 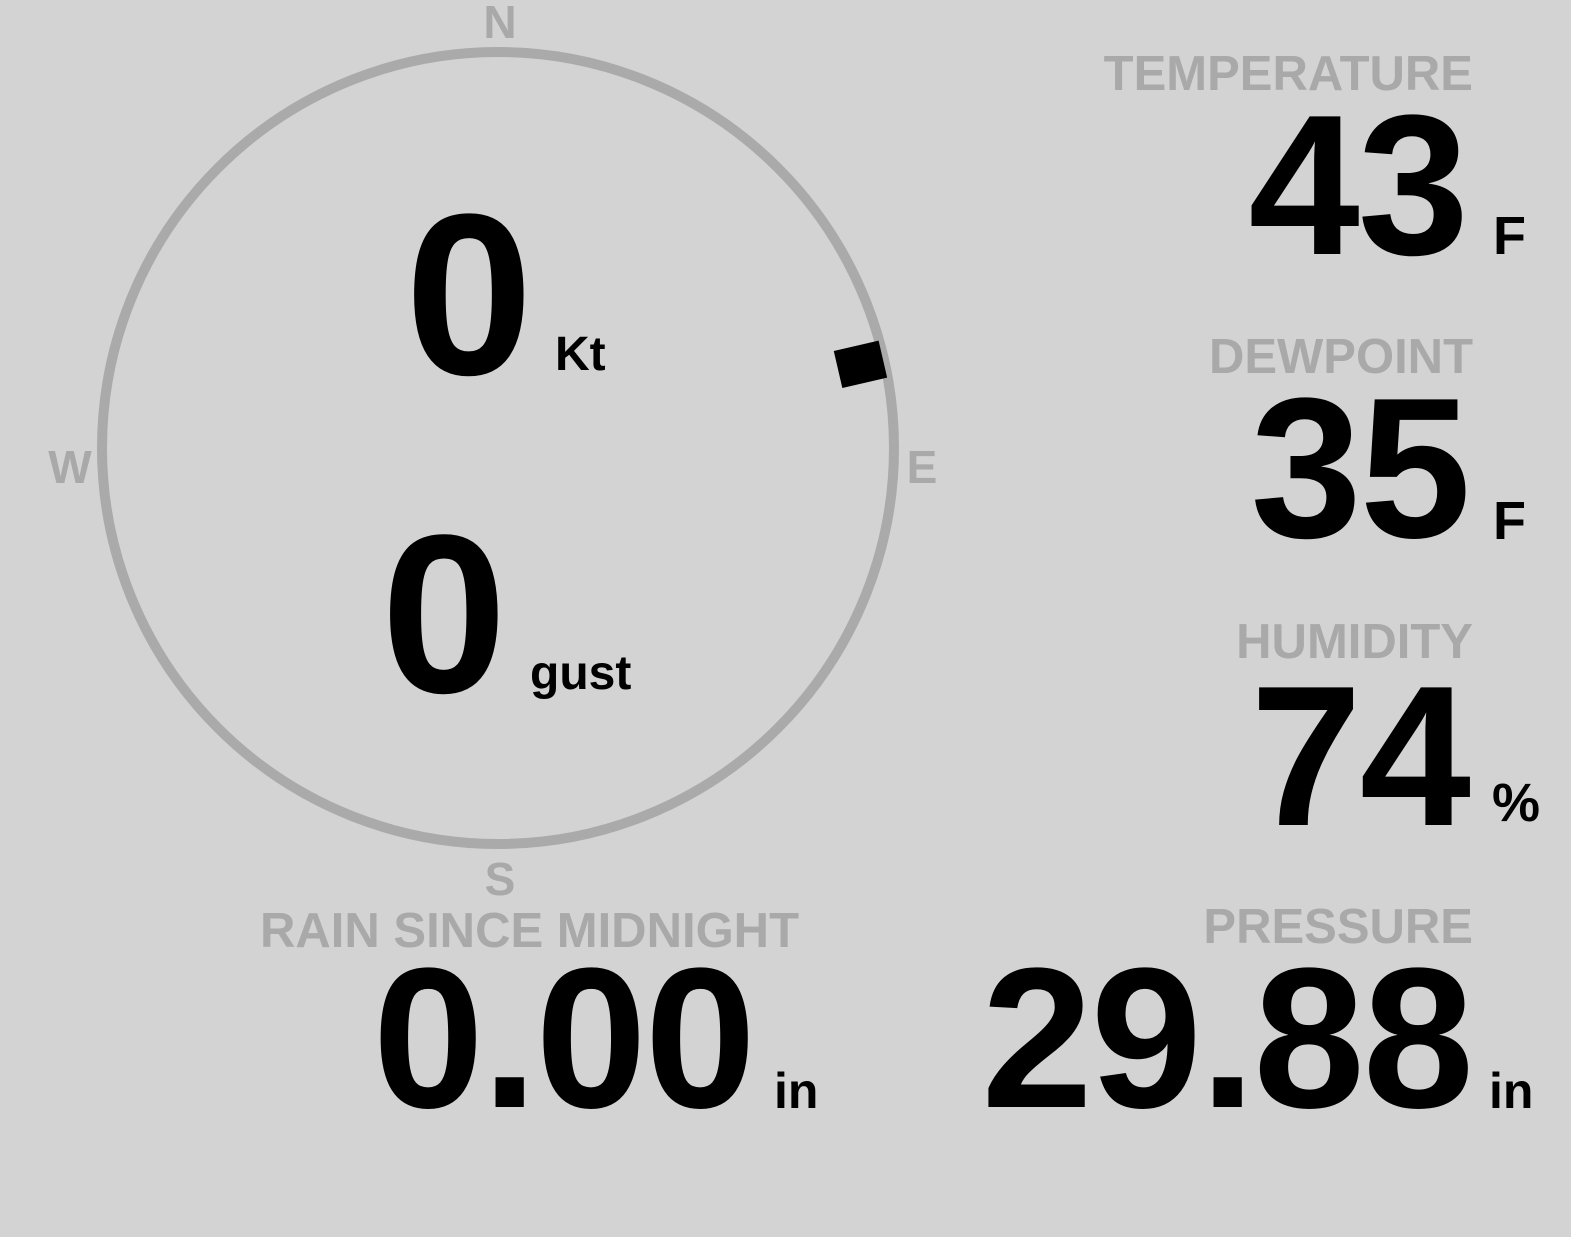 I want to click on pressure-value: 29.88, so click(x=1227, y=1038).